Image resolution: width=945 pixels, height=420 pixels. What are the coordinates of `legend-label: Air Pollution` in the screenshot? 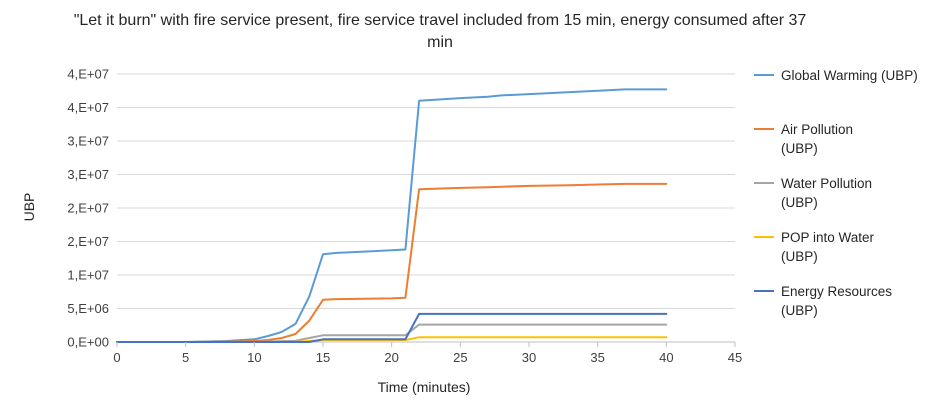 It's located at (817, 129).